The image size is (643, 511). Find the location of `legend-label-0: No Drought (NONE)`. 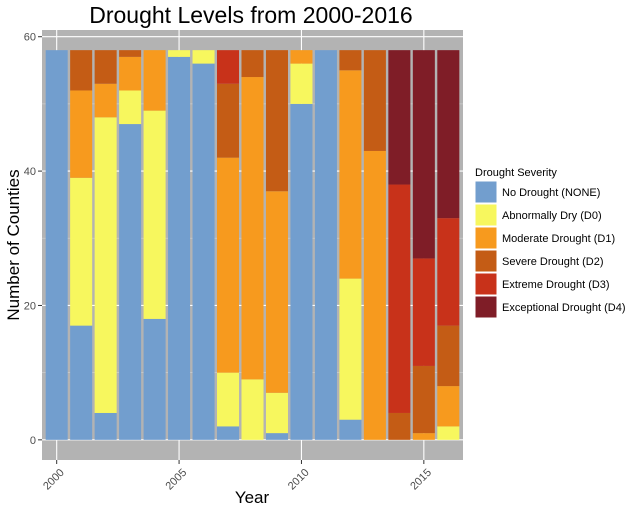

legend-label-0: No Drought (NONE) is located at coordinates (551, 193).